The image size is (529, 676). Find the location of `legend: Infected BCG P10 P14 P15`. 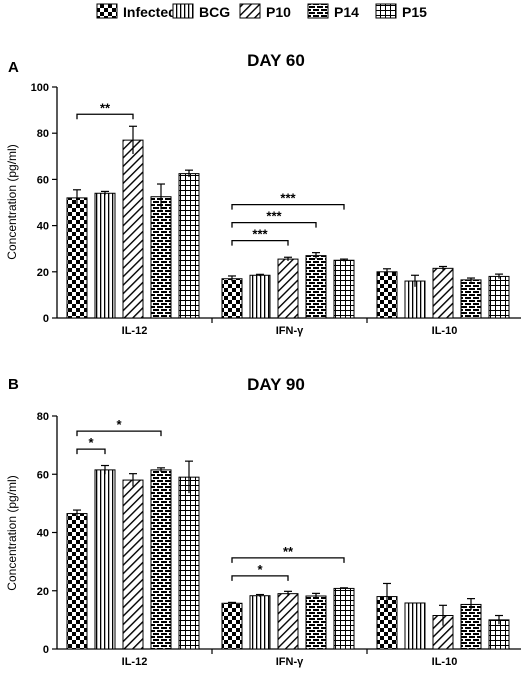

legend: Infected BCG P10 P14 P15 is located at coordinates (261, 11).